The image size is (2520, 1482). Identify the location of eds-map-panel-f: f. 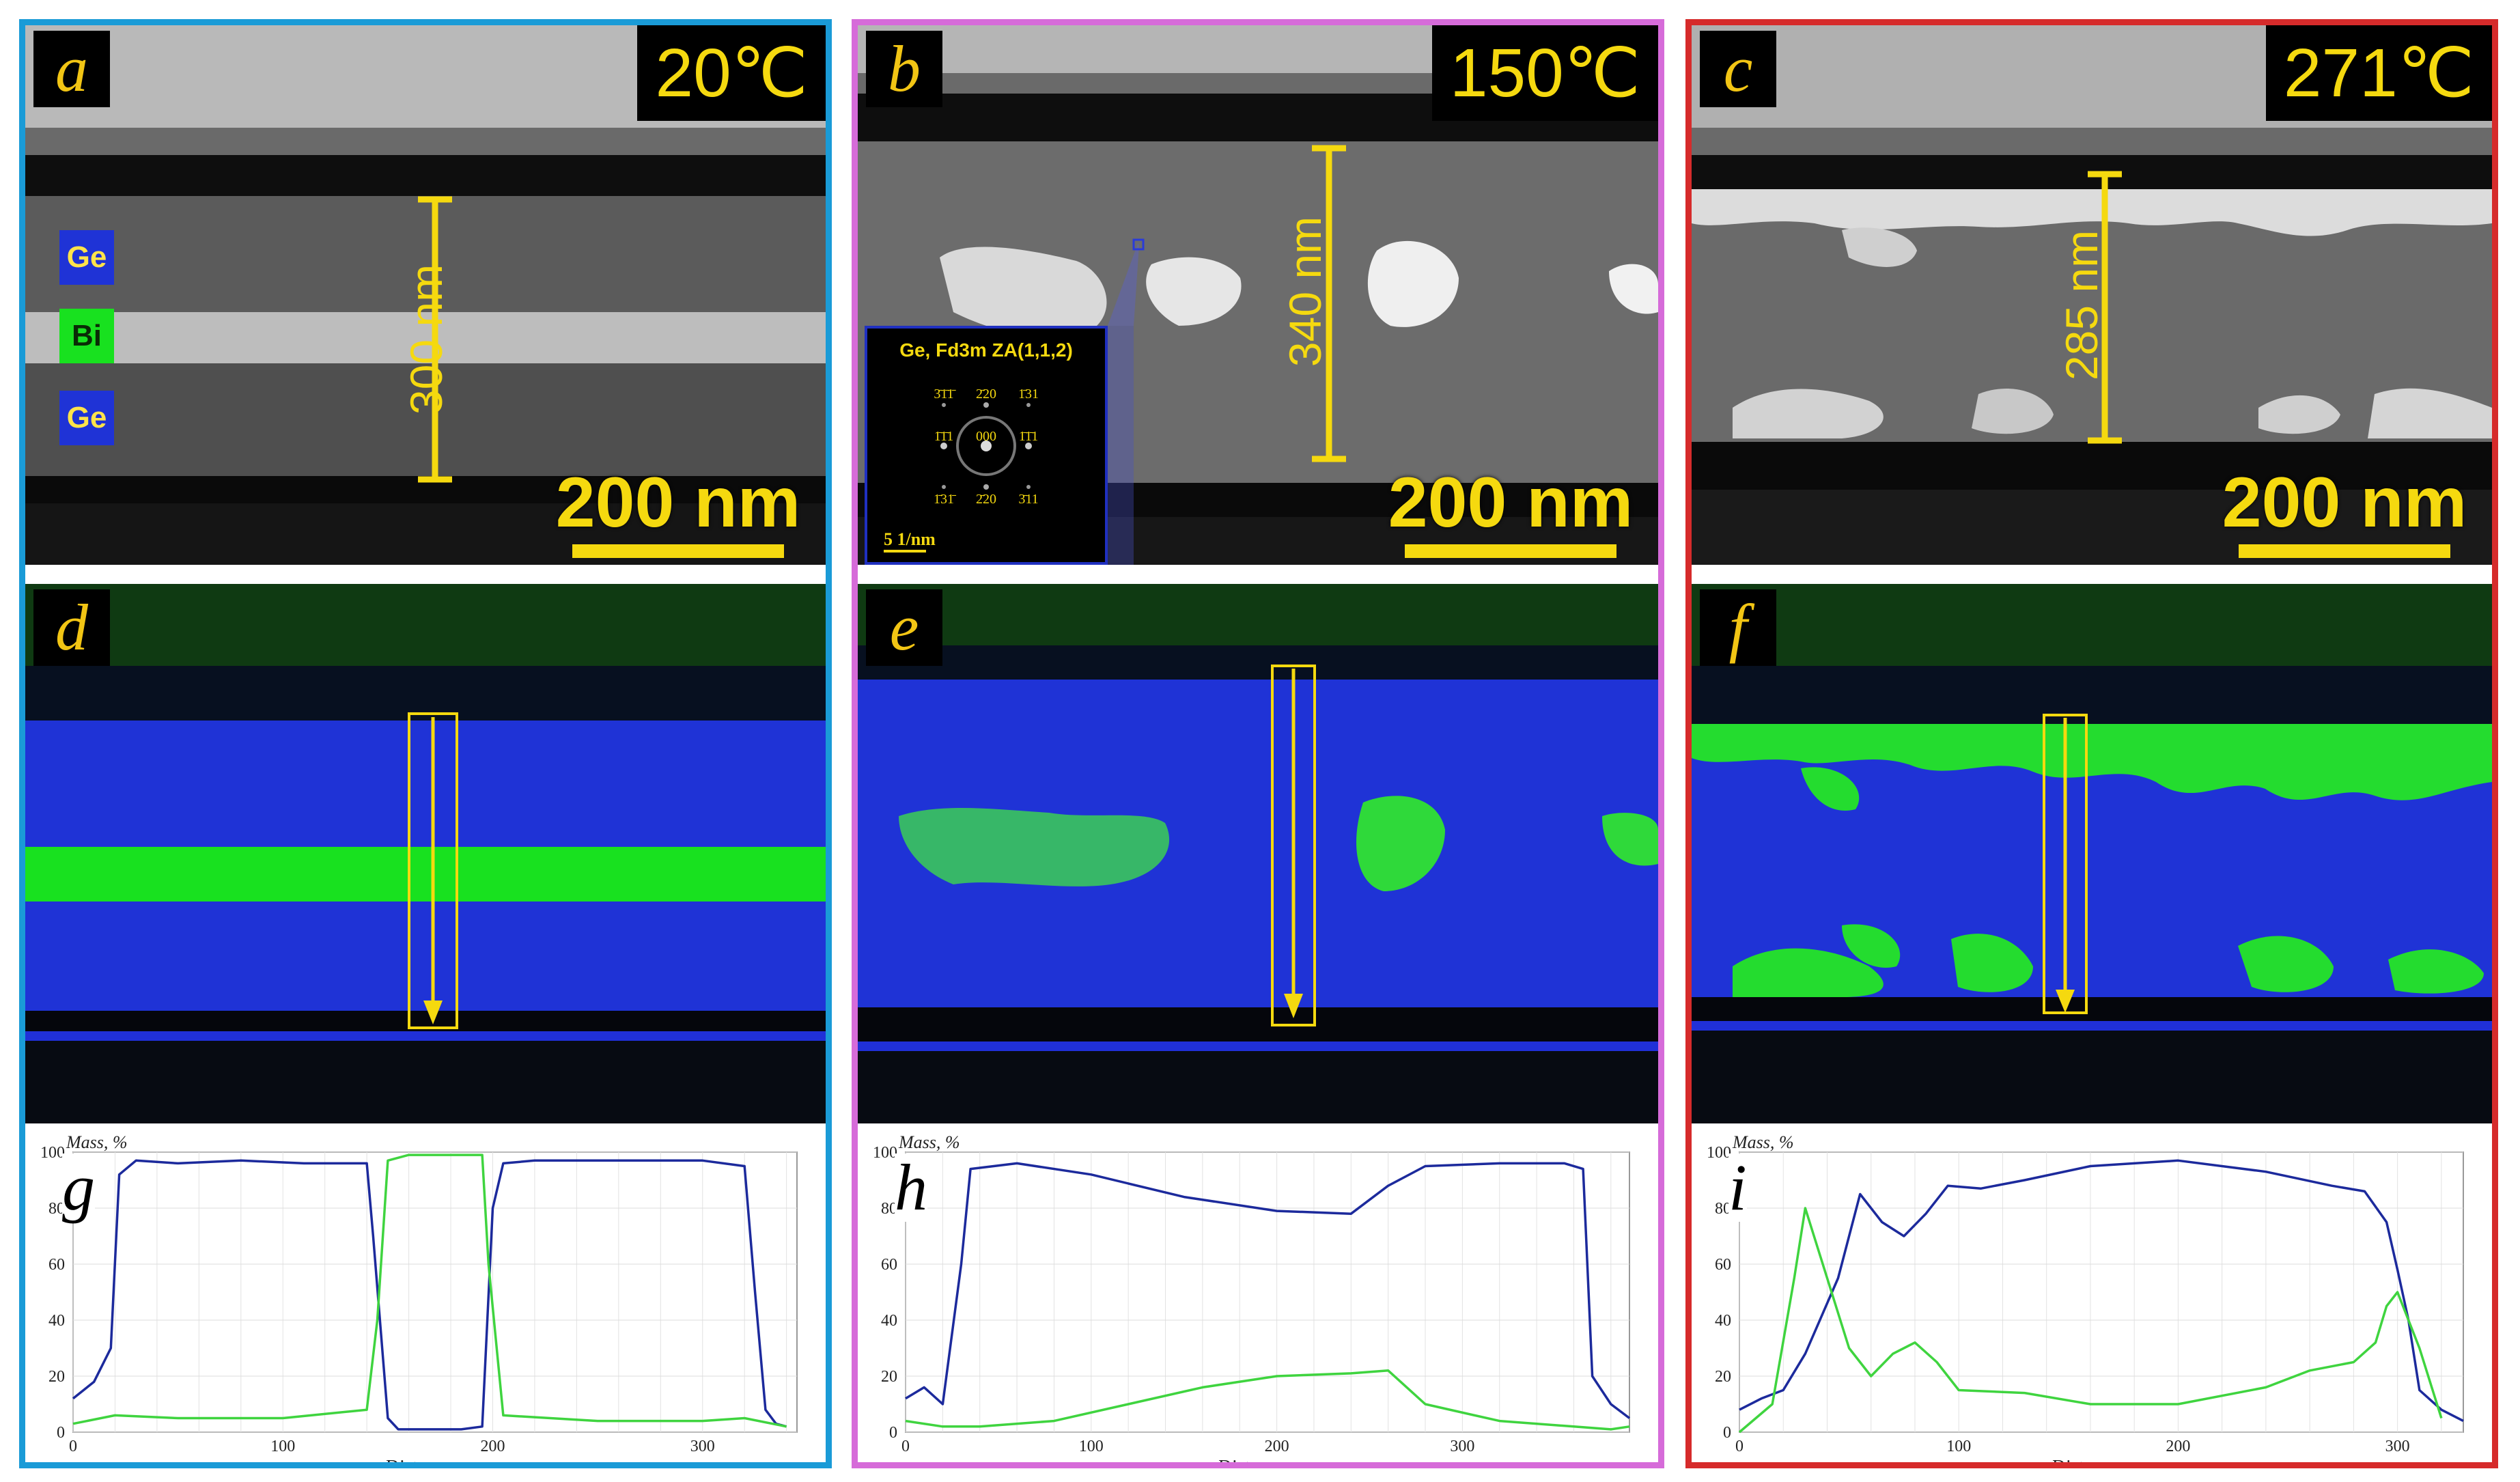
(2092, 853).